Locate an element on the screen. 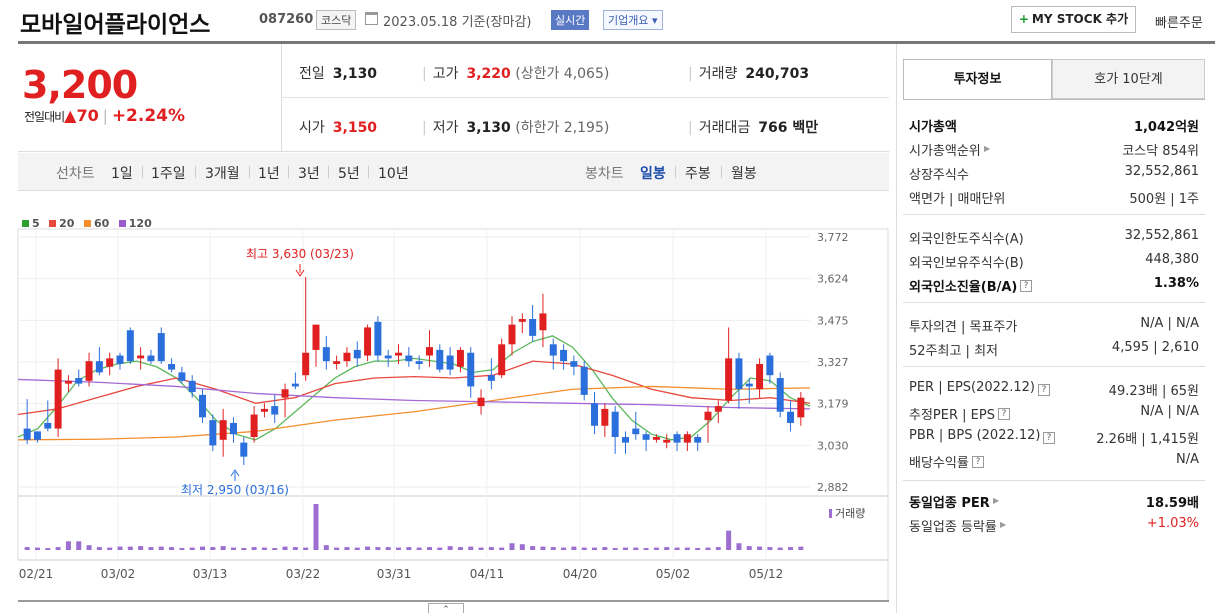 The height and width of the screenshot is (613, 1221). quick-order-link: 빠른주문 is located at coordinates (1179, 23).